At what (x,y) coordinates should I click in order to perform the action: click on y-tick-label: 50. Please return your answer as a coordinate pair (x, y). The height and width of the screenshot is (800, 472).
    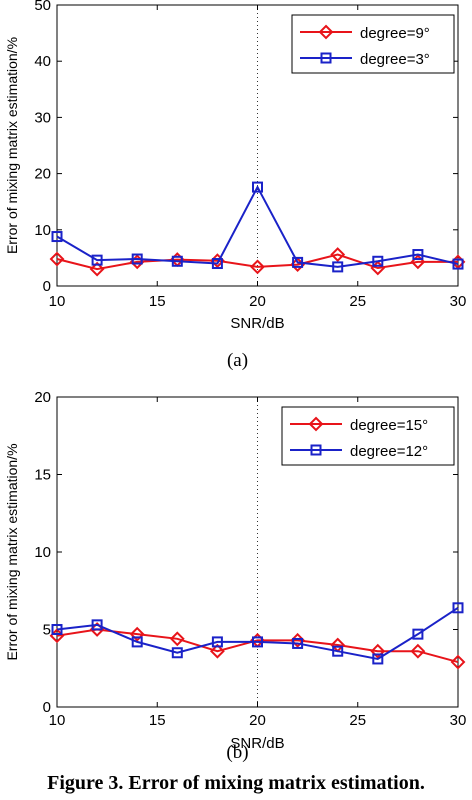
    Looking at the image, I should click on (42, 7).